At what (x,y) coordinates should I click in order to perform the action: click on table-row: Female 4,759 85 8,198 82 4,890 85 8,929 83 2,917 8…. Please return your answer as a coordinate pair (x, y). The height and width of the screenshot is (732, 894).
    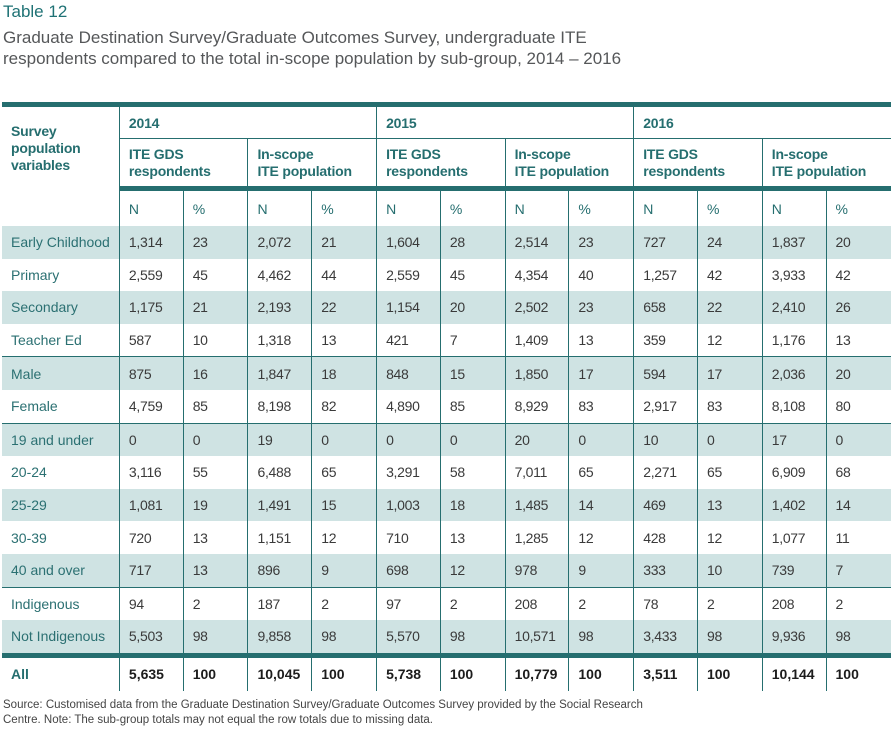
    Looking at the image, I should click on (446, 406).